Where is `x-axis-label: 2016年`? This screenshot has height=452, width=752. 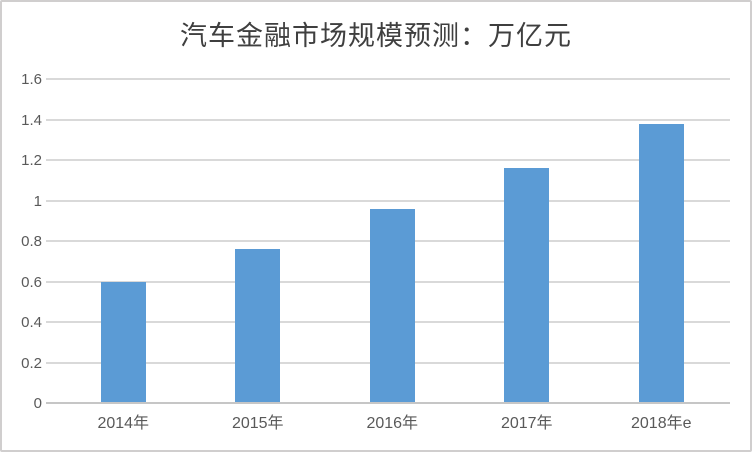 x-axis-label: 2016年 is located at coordinates (392, 423).